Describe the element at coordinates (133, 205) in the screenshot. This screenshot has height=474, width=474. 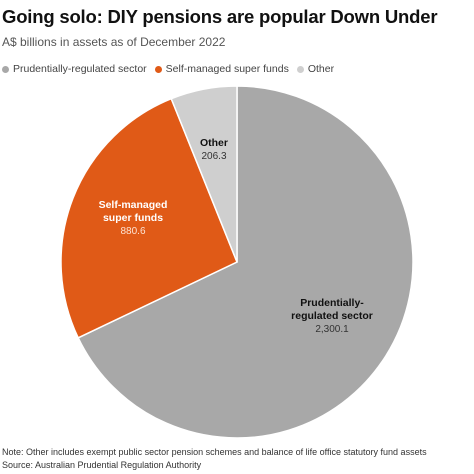
I see `slice-label-smsf: Self-managed` at that location.